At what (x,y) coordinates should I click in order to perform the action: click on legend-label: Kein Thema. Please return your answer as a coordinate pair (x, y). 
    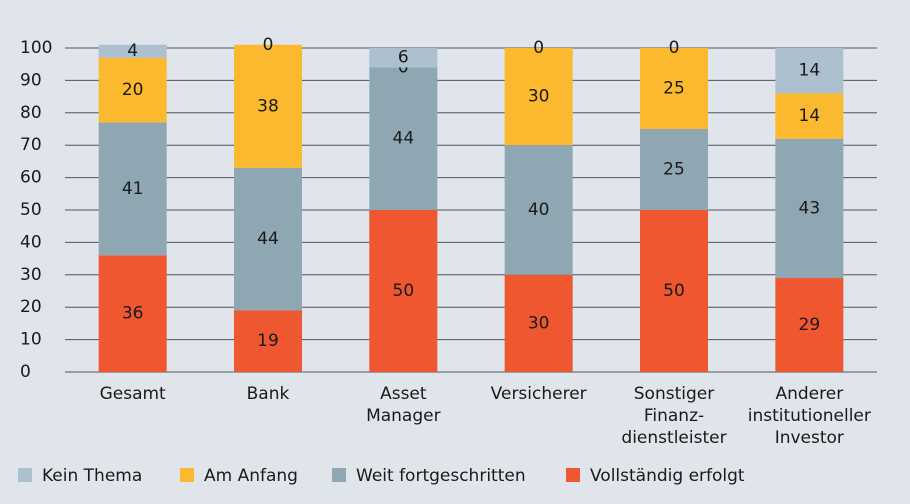
    Looking at the image, I should click on (92, 476).